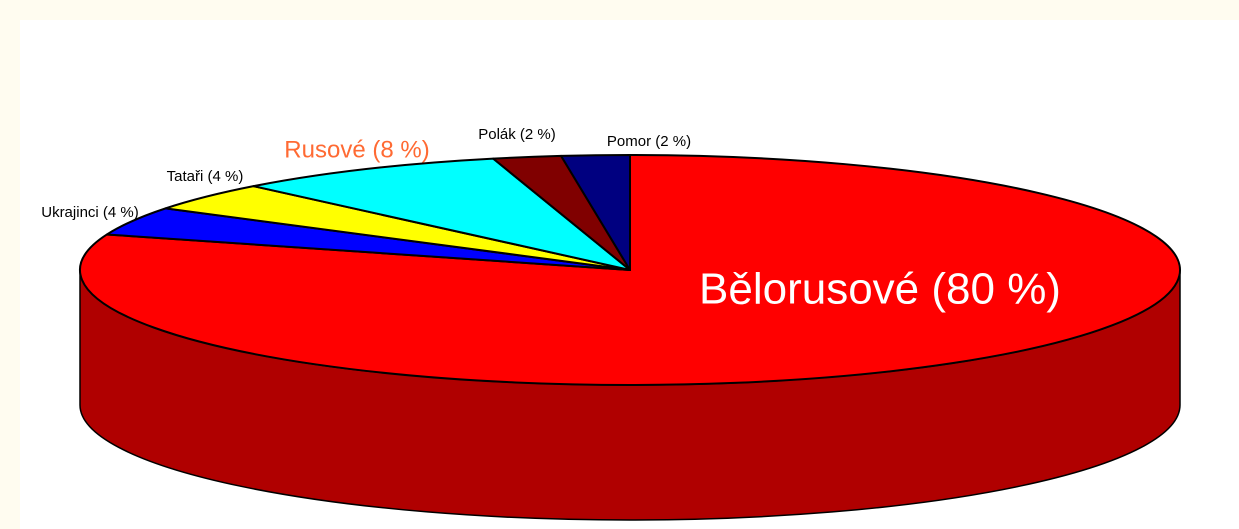 The height and width of the screenshot is (529, 1239). I want to click on slice-label: Bělorusové (80 %), so click(880, 289).